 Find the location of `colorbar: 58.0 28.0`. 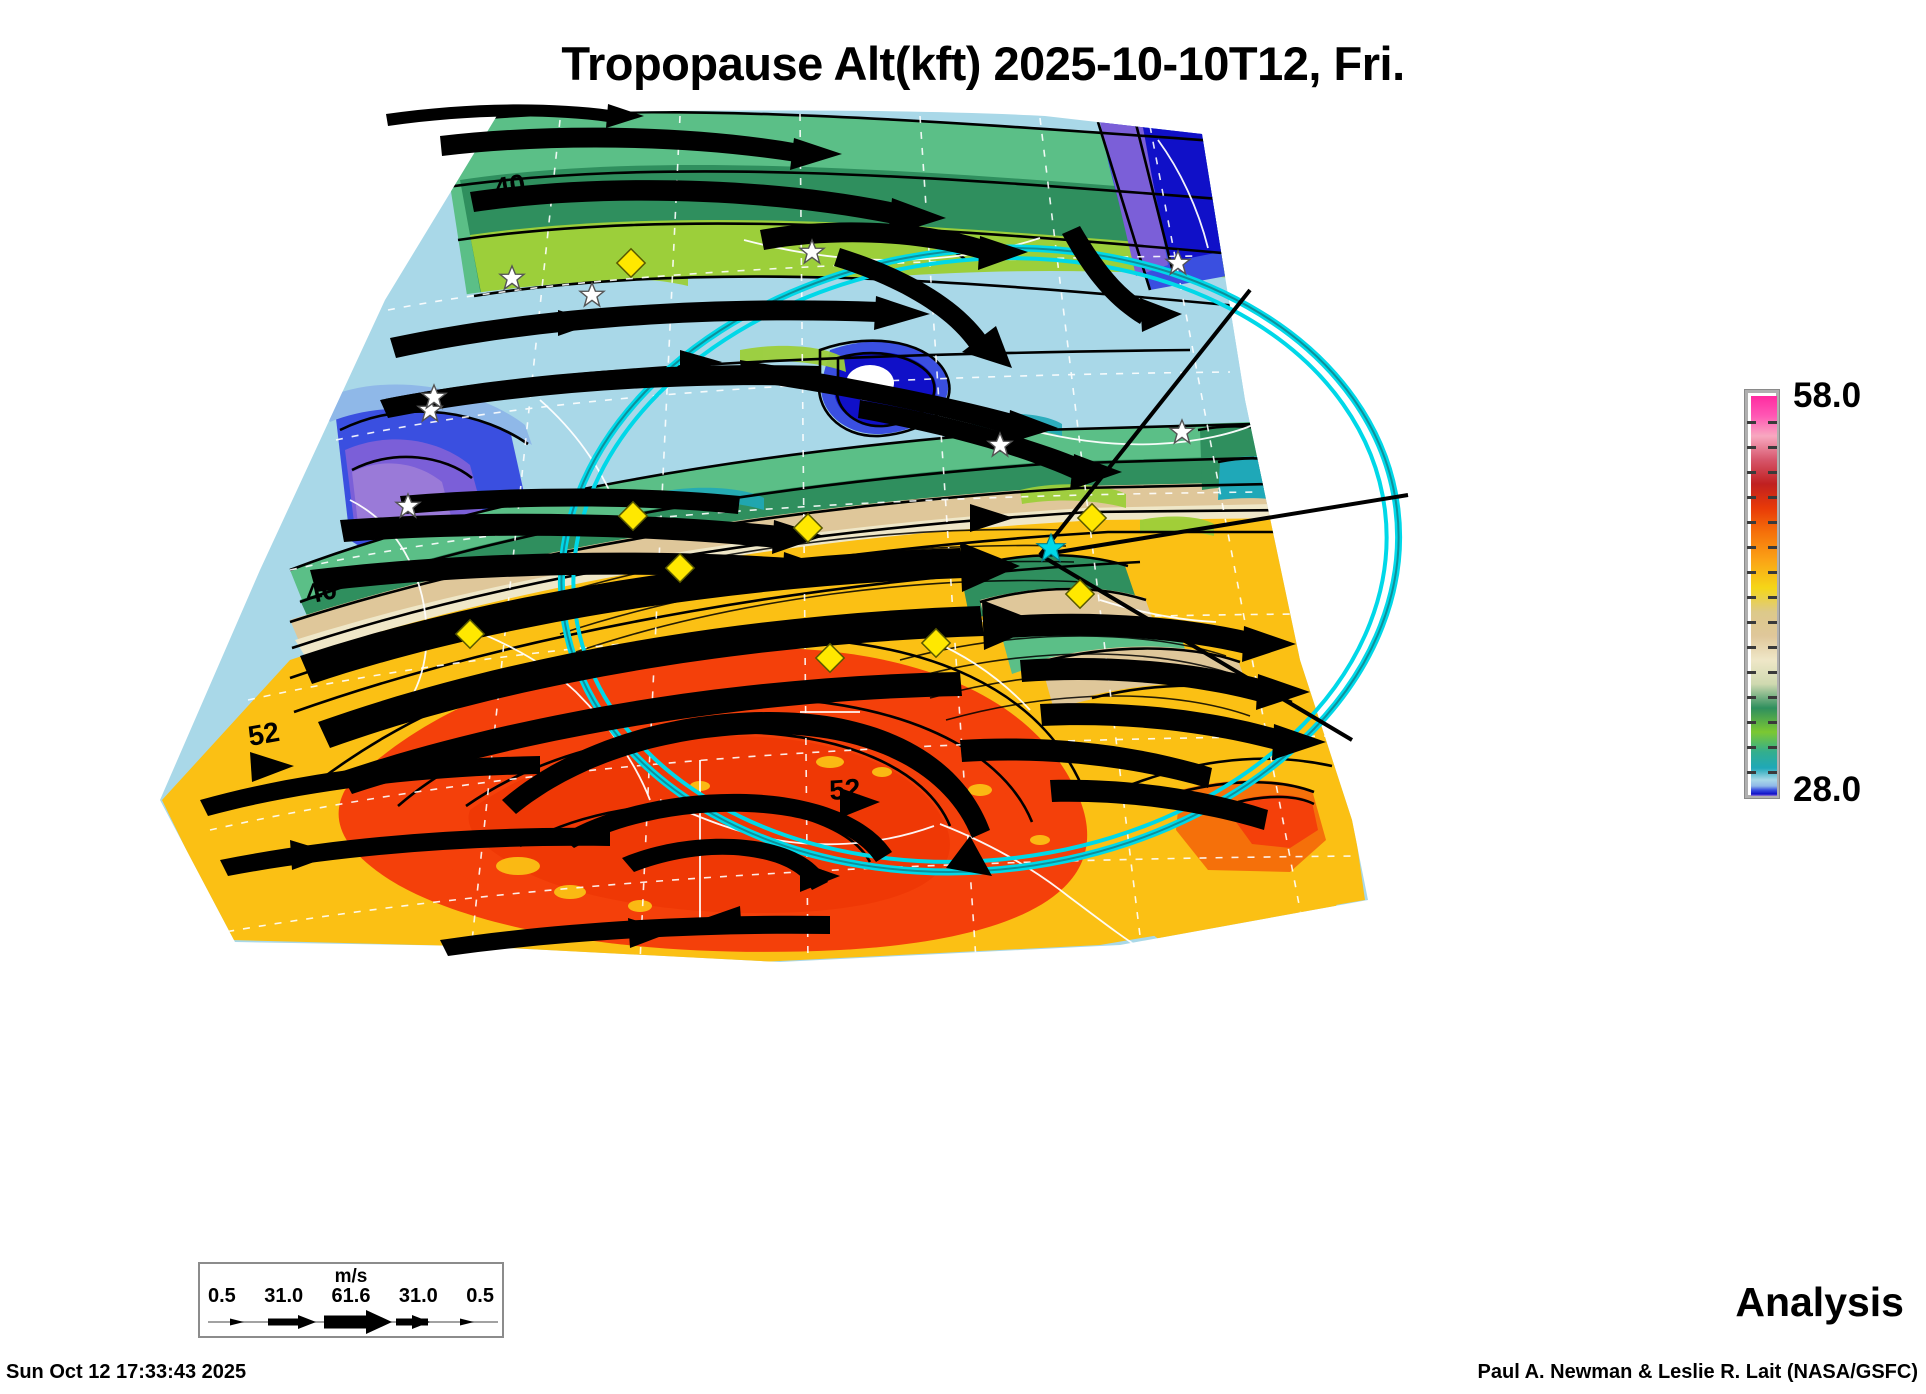

colorbar: 58.0 28.0 is located at coordinates (1835, 593).